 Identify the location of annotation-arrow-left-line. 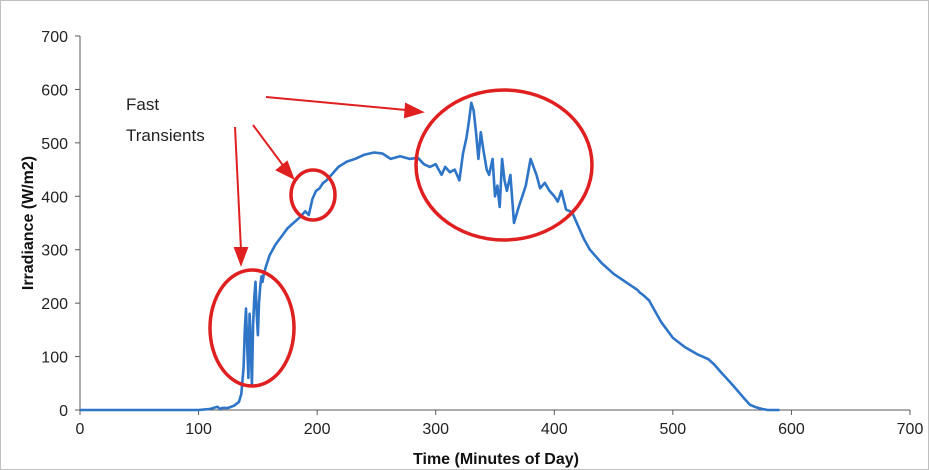
(238, 188).